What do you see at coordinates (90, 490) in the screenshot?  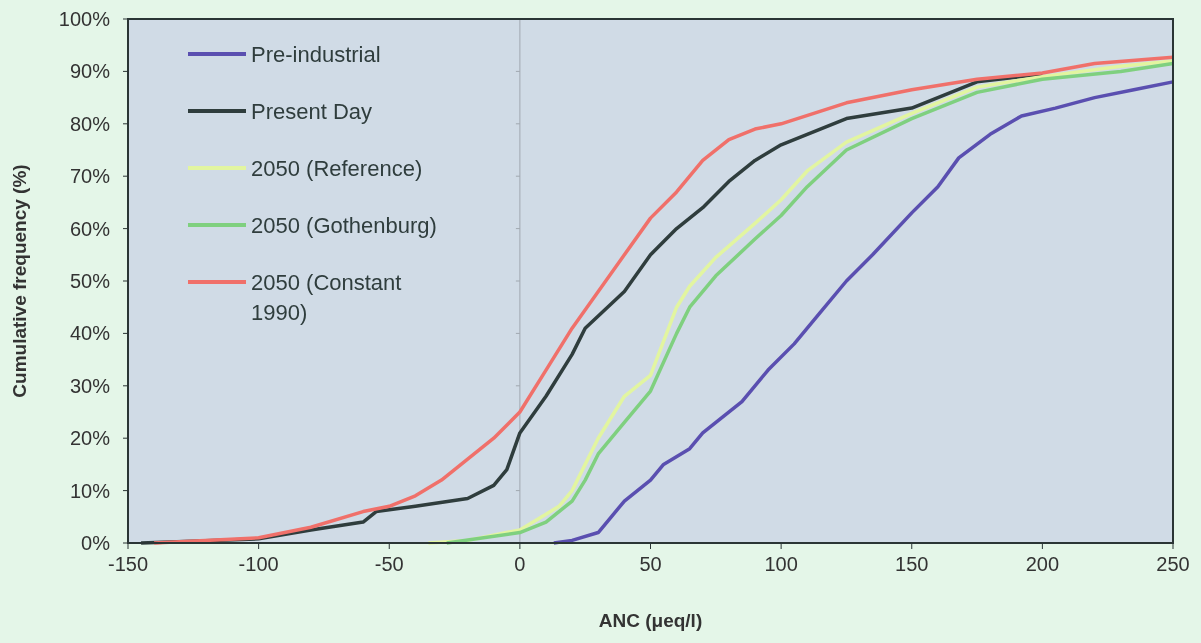 I see `y-tick-label: 10%` at bounding box center [90, 490].